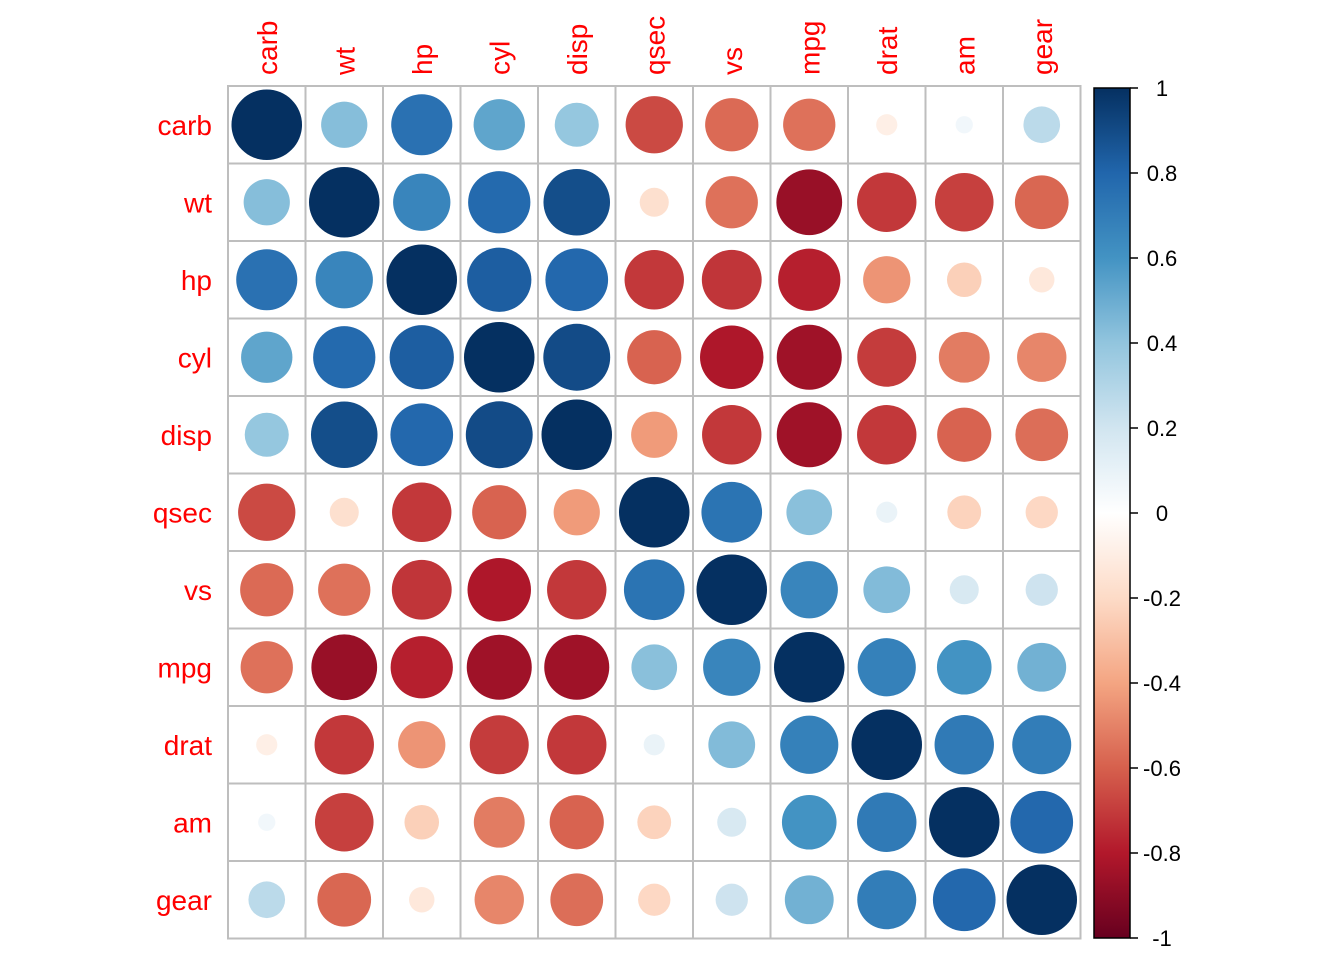  What do you see at coordinates (809, 512) in the screenshot?
I see `correlation-circle-qsec-mpg` at bounding box center [809, 512].